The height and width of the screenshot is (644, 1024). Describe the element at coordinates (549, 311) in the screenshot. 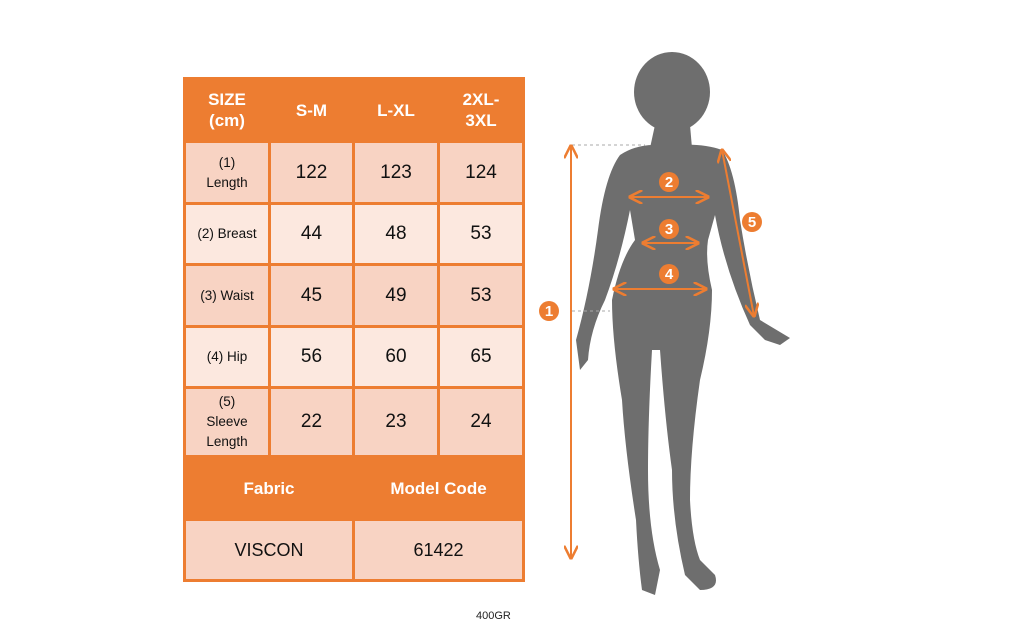

I see `marker-1: 1` at that location.